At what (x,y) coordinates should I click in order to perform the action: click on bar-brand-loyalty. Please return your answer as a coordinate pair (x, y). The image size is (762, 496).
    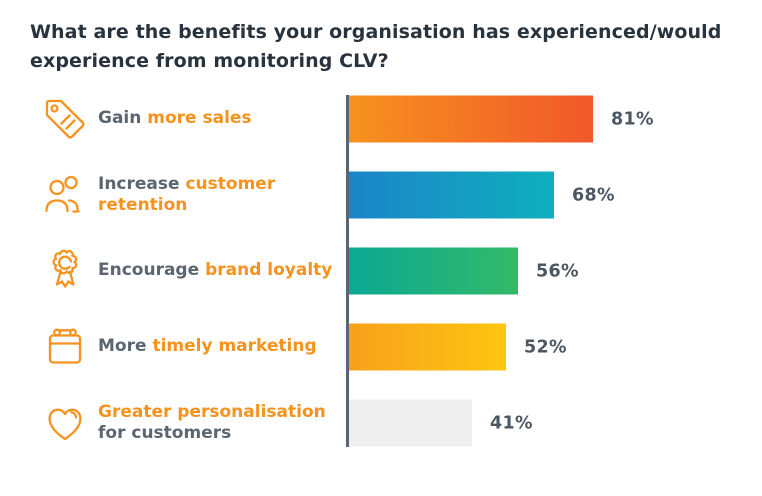
    Looking at the image, I should click on (433, 271).